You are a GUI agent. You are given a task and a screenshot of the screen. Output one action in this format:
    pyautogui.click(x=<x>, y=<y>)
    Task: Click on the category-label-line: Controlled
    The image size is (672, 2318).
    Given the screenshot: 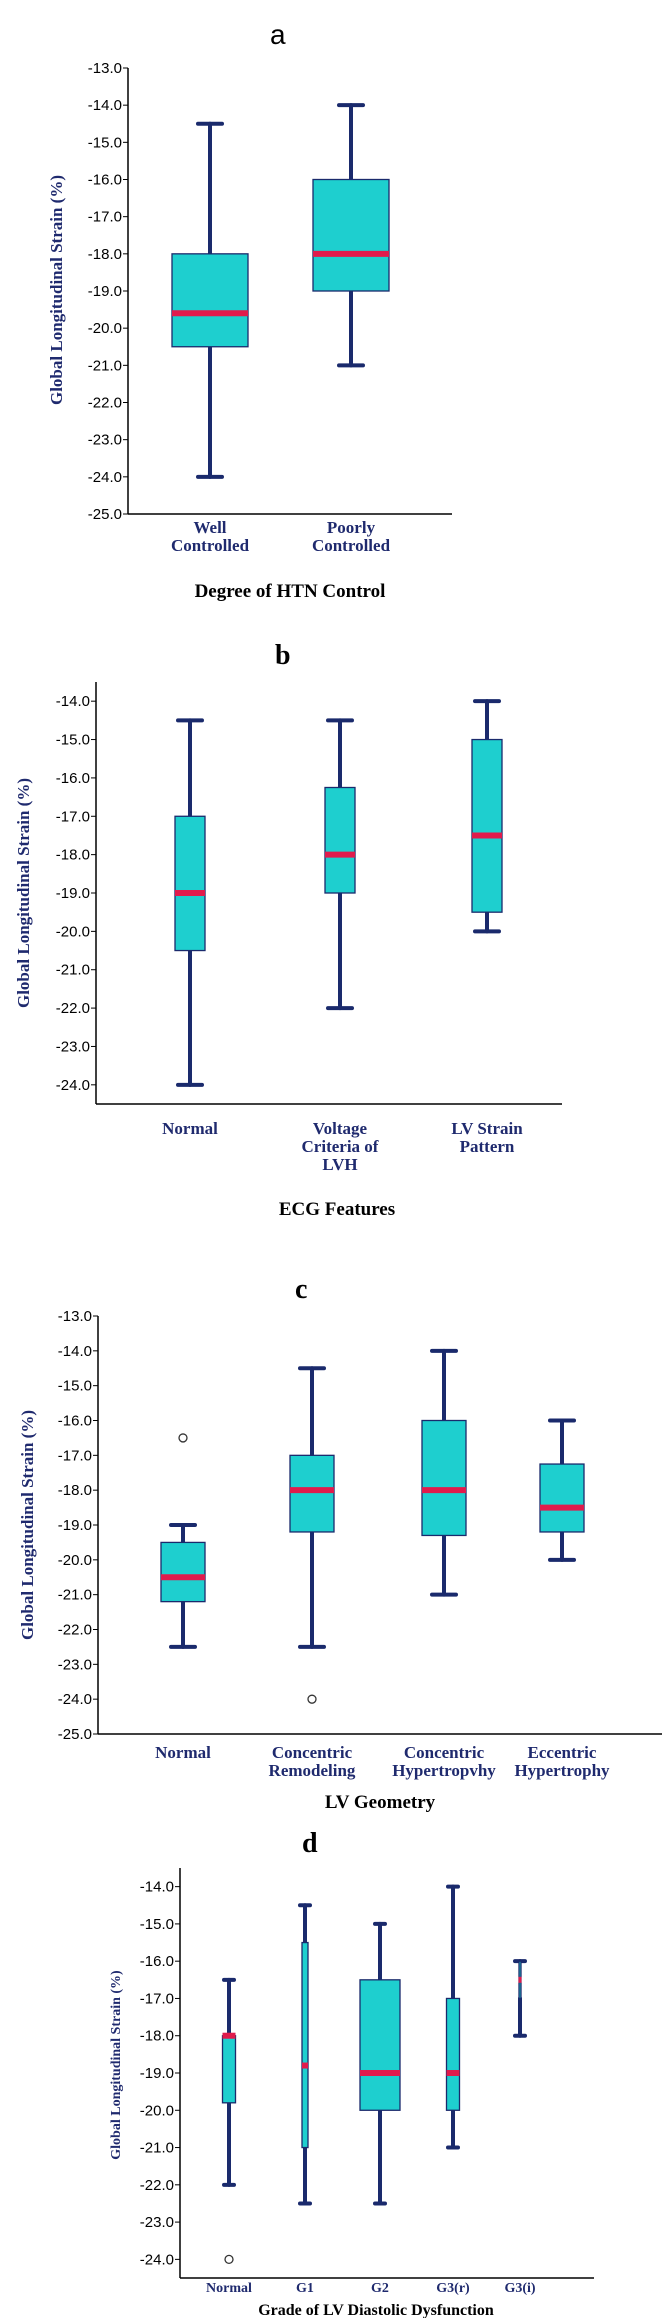 What is the action you would take?
    pyautogui.click(x=351, y=545)
    